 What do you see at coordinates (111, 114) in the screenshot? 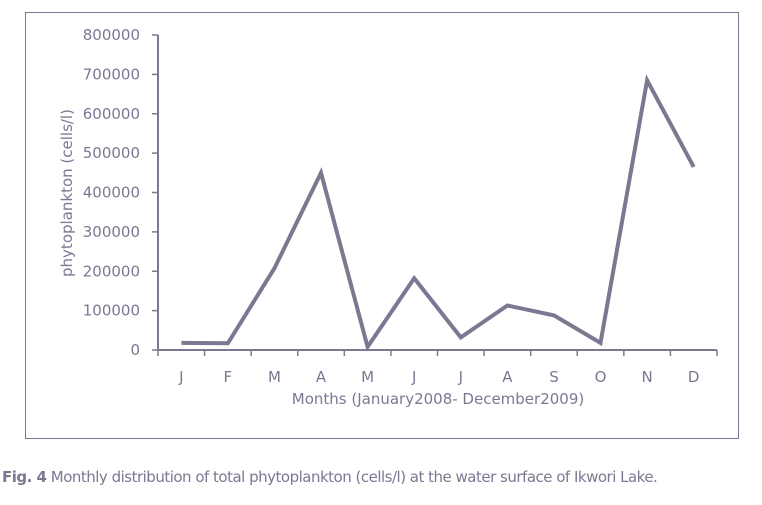
I see `y-tick-label: 600000` at bounding box center [111, 114].